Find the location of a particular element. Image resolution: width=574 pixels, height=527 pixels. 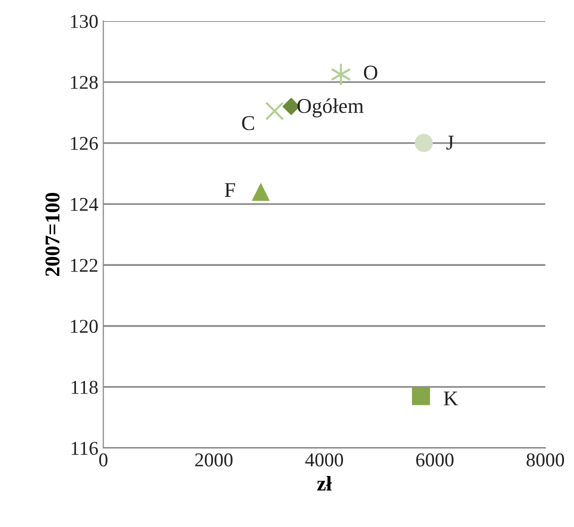

y-tick-label: 130 is located at coordinates (84, 21).